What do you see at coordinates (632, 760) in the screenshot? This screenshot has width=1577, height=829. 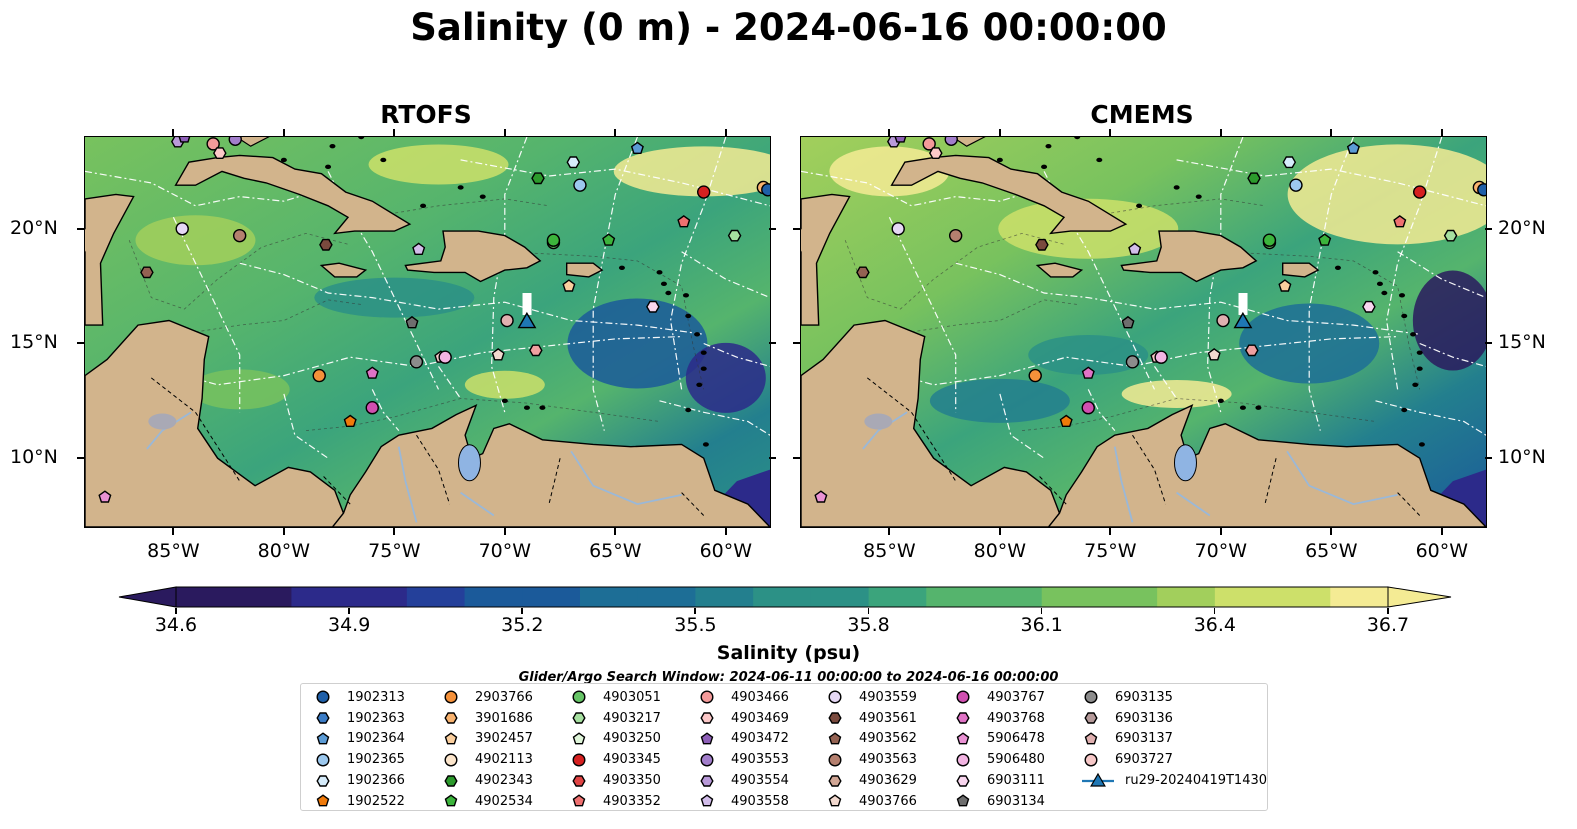 I see `legend-label: 4903345` at bounding box center [632, 760].